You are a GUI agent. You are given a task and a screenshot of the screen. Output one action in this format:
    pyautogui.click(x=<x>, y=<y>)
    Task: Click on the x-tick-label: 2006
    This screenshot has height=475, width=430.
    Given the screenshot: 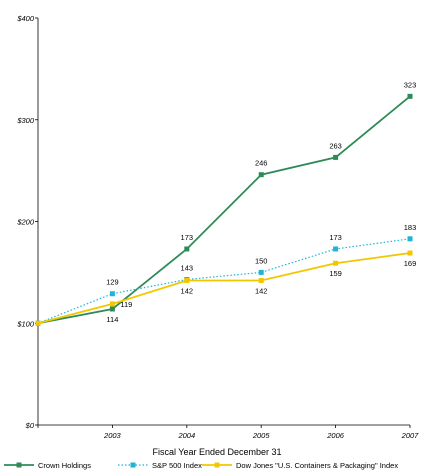 What is the action you would take?
    pyautogui.click(x=335, y=435)
    